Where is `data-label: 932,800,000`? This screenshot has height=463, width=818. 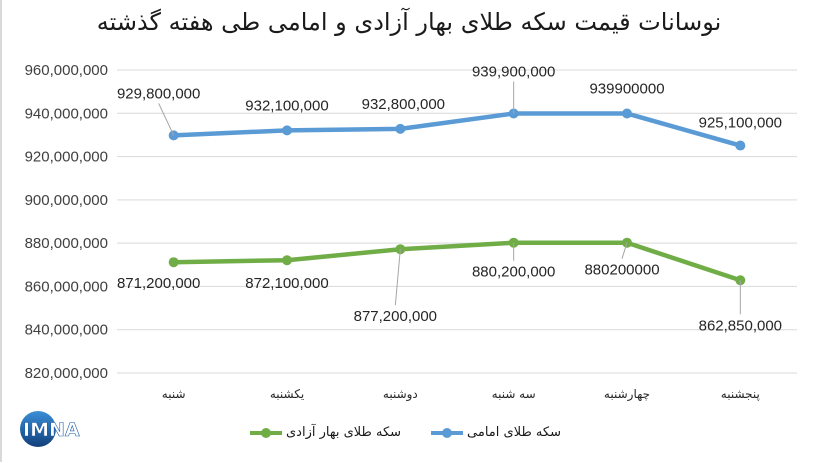 data-label: 932,800,000 is located at coordinates (403, 104).